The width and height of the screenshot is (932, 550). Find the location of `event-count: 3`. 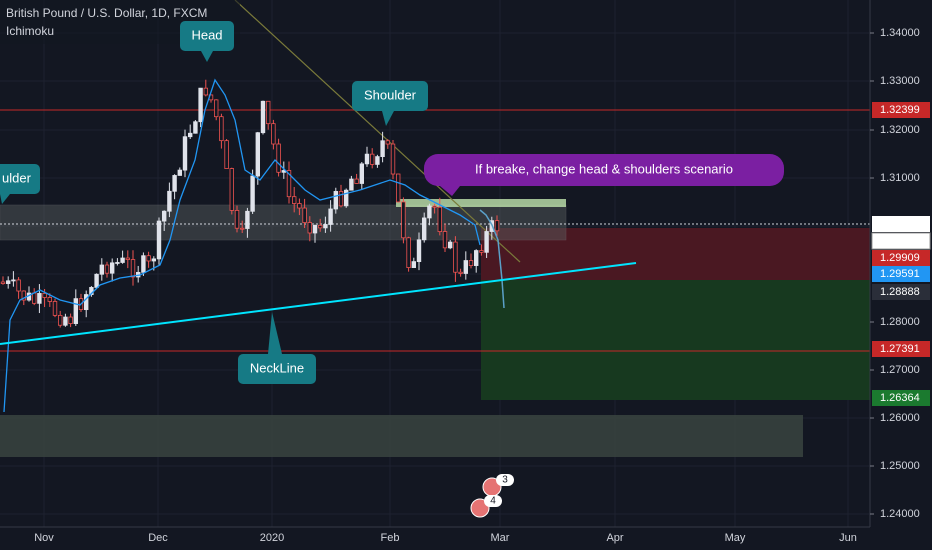

event-count: 3 is located at coordinates (505, 480).